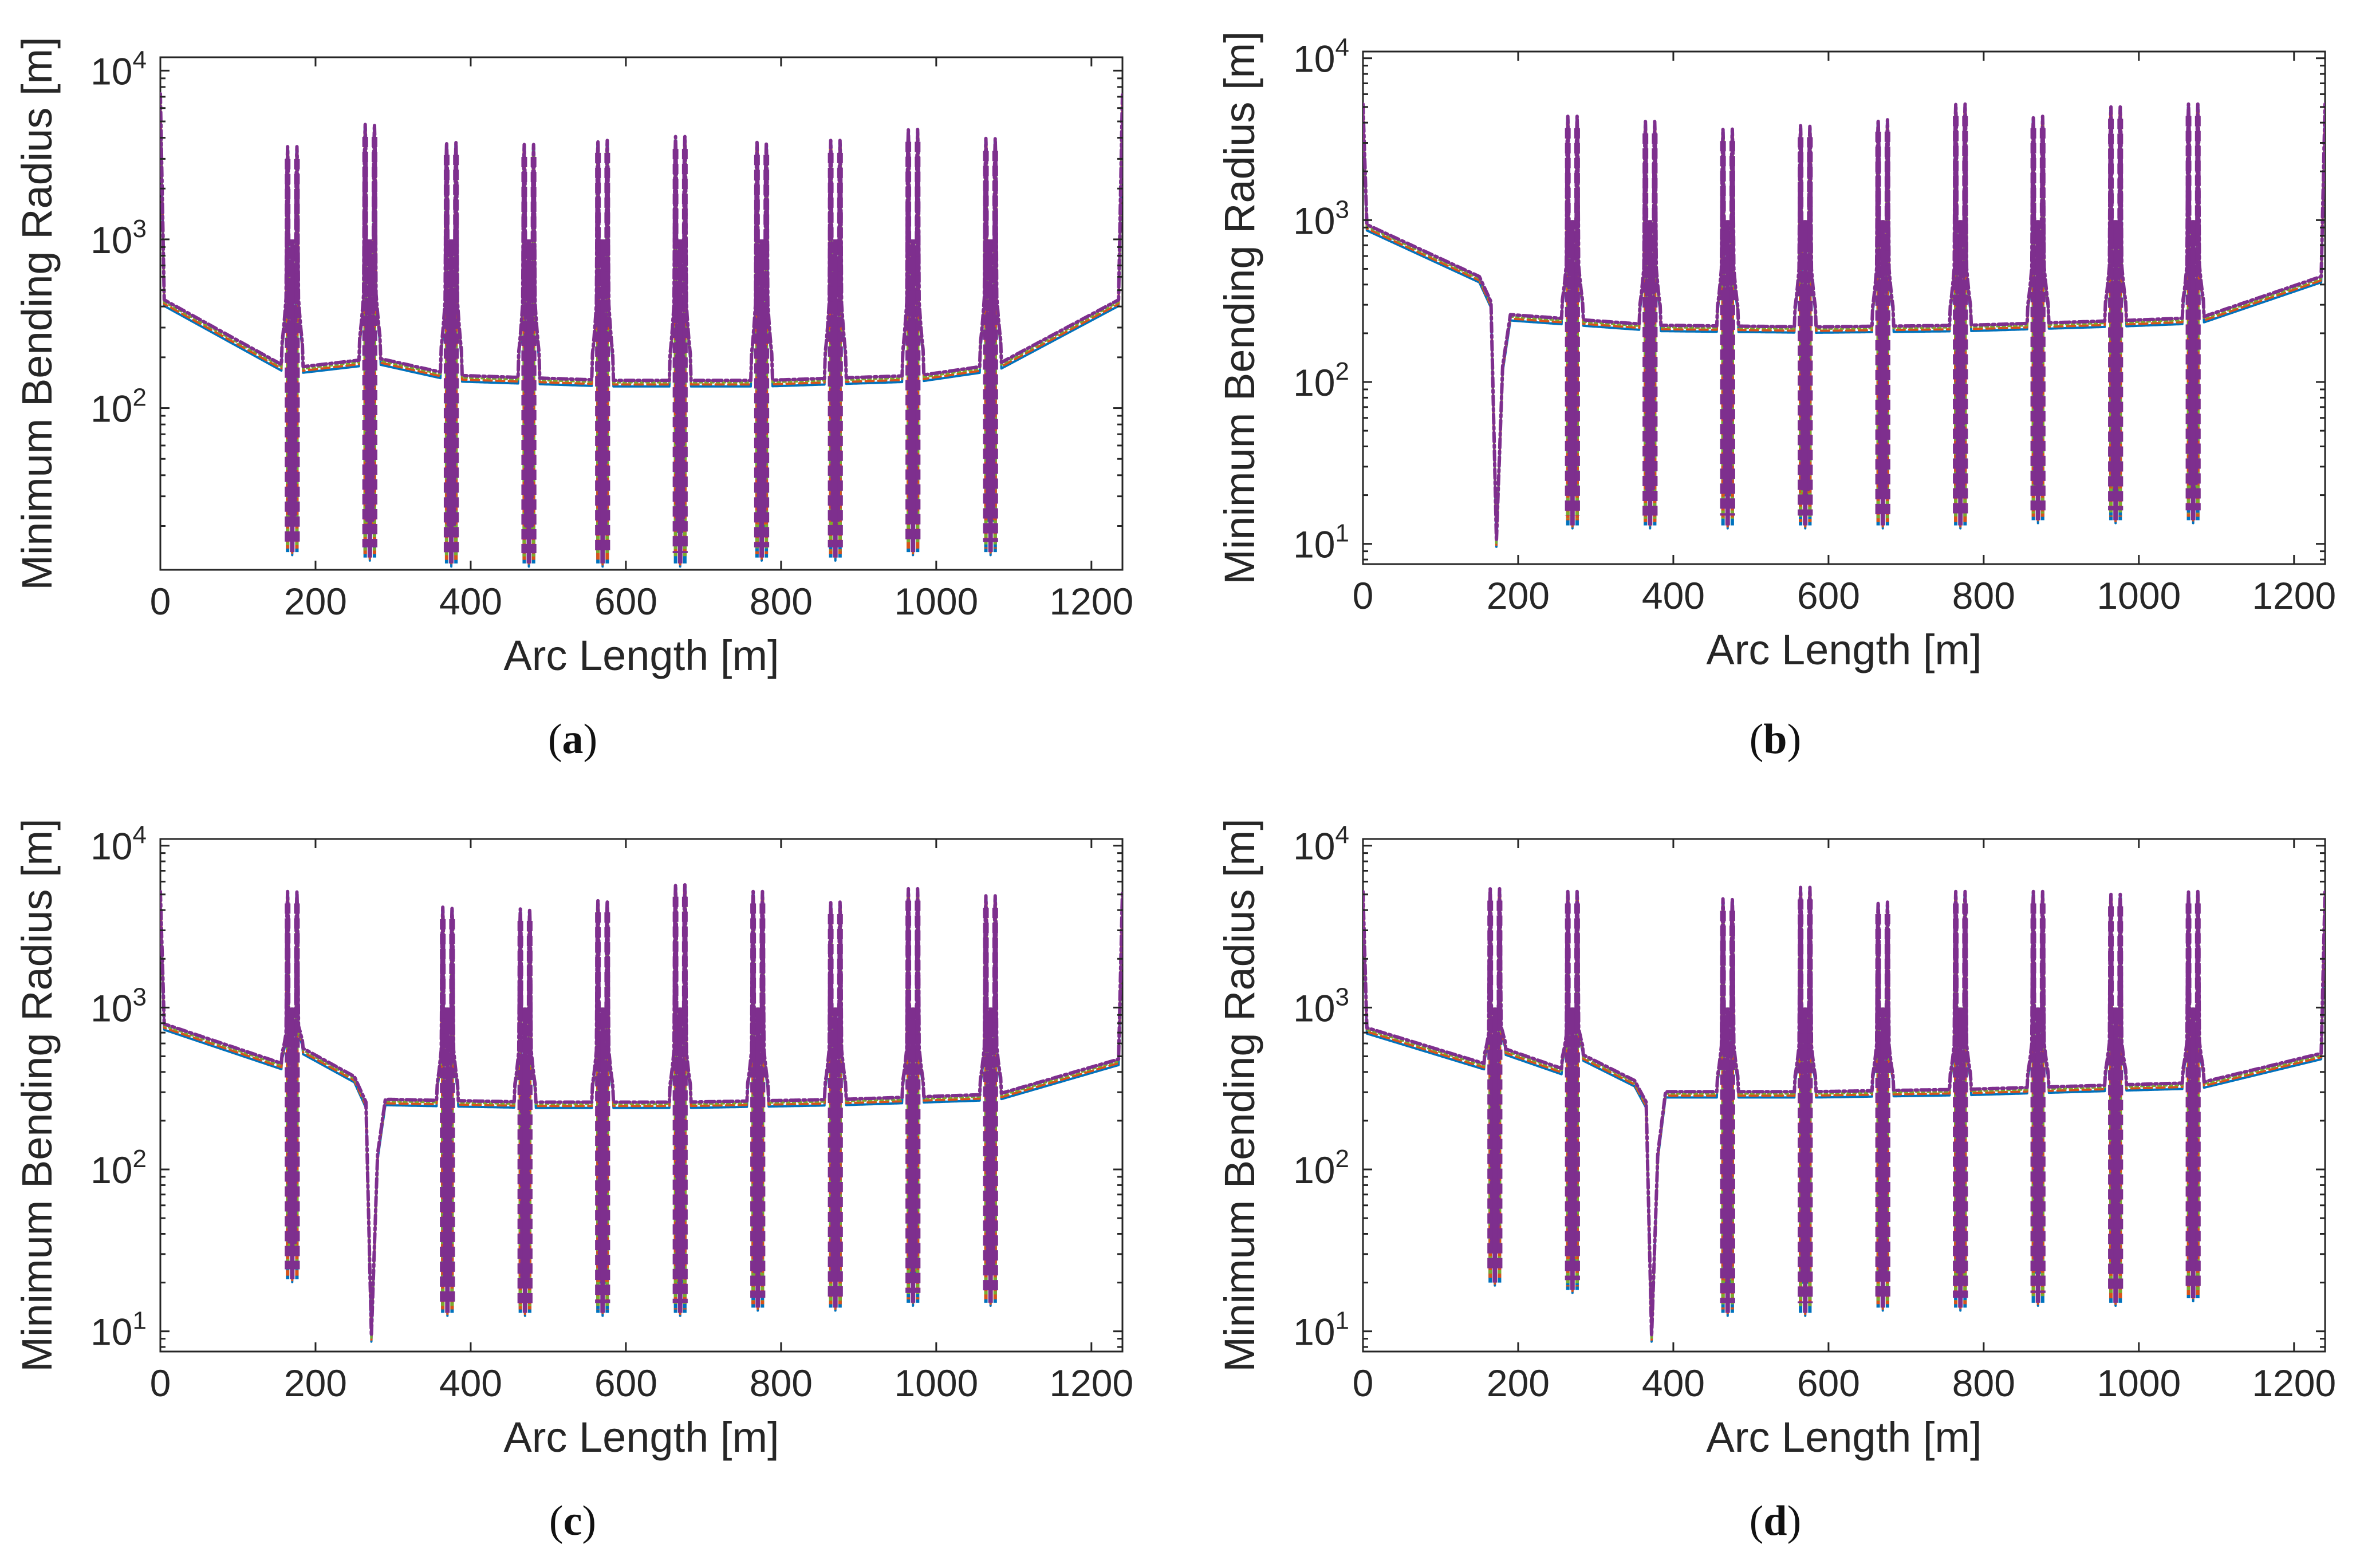 This screenshot has height=1568, width=2356. Describe the element at coordinates (1775, 739) in the screenshot. I see `panel-caption: (b)` at that location.